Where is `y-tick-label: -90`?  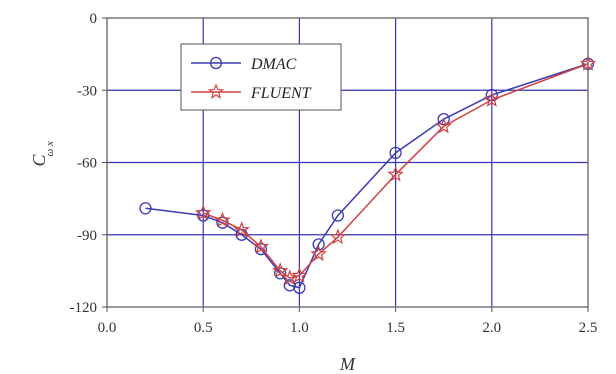
y-tick-label: -90 is located at coordinates (87, 236).